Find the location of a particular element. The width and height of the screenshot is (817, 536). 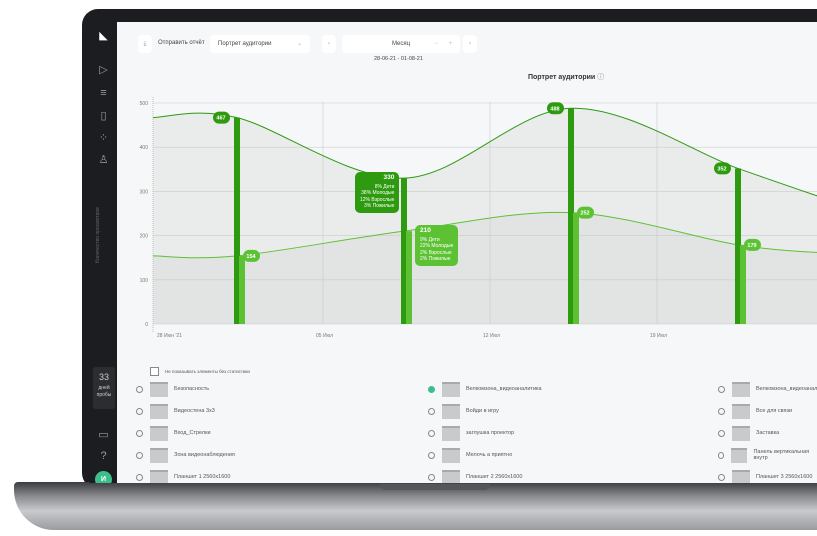

list-item: заглушка проектор is located at coordinates (471, 433).